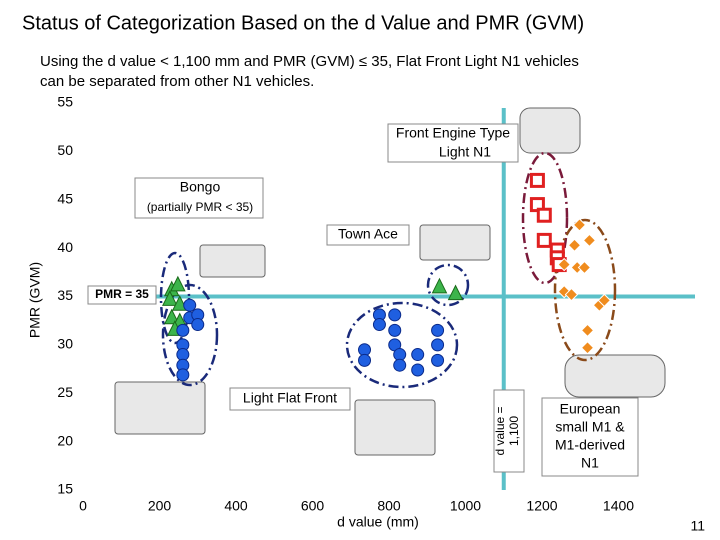 The width and height of the screenshot is (720, 540). What do you see at coordinates (465, 152) in the screenshot?
I see `annotation: Light N1` at bounding box center [465, 152].